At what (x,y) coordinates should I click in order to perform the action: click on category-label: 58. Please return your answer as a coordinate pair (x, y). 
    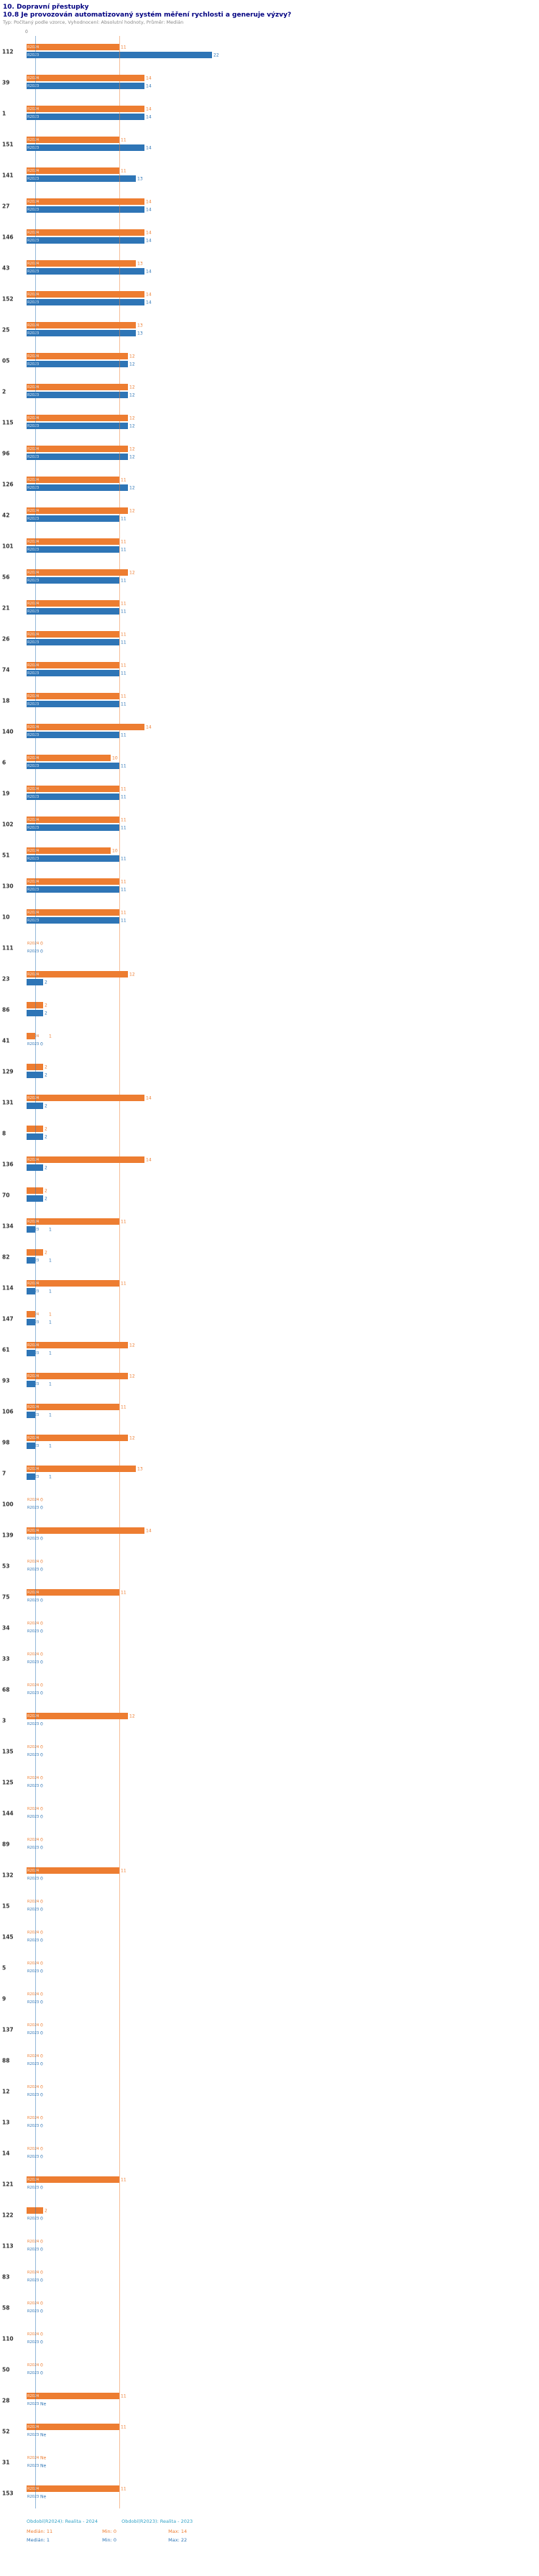
    Looking at the image, I should click on (6, 2307).